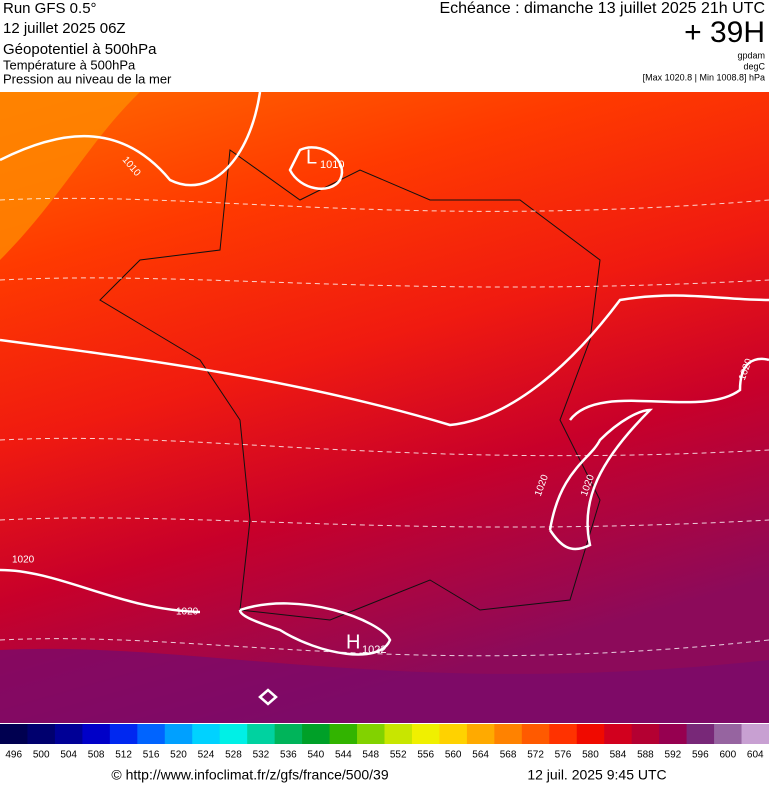 Image resolution: width=769 pixels, height=791 pixels. Describe the element at coordinates (50, 8) in the screenshot. I see `run: Run GFS 0.5°` at that location.